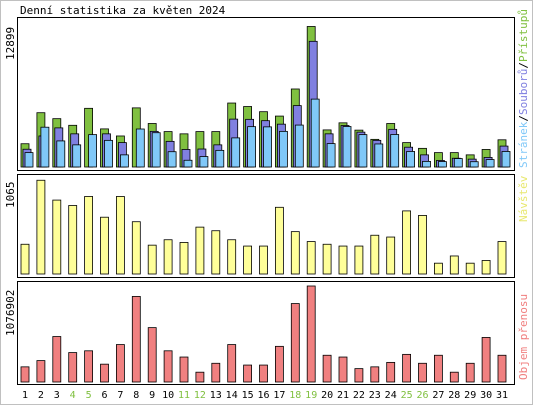 Image resolution: width=533 pixels, height=405 pixels. Describe the element at coordinates (152, 395) in the screenshot. I see `day-label-9: 9` at that location.